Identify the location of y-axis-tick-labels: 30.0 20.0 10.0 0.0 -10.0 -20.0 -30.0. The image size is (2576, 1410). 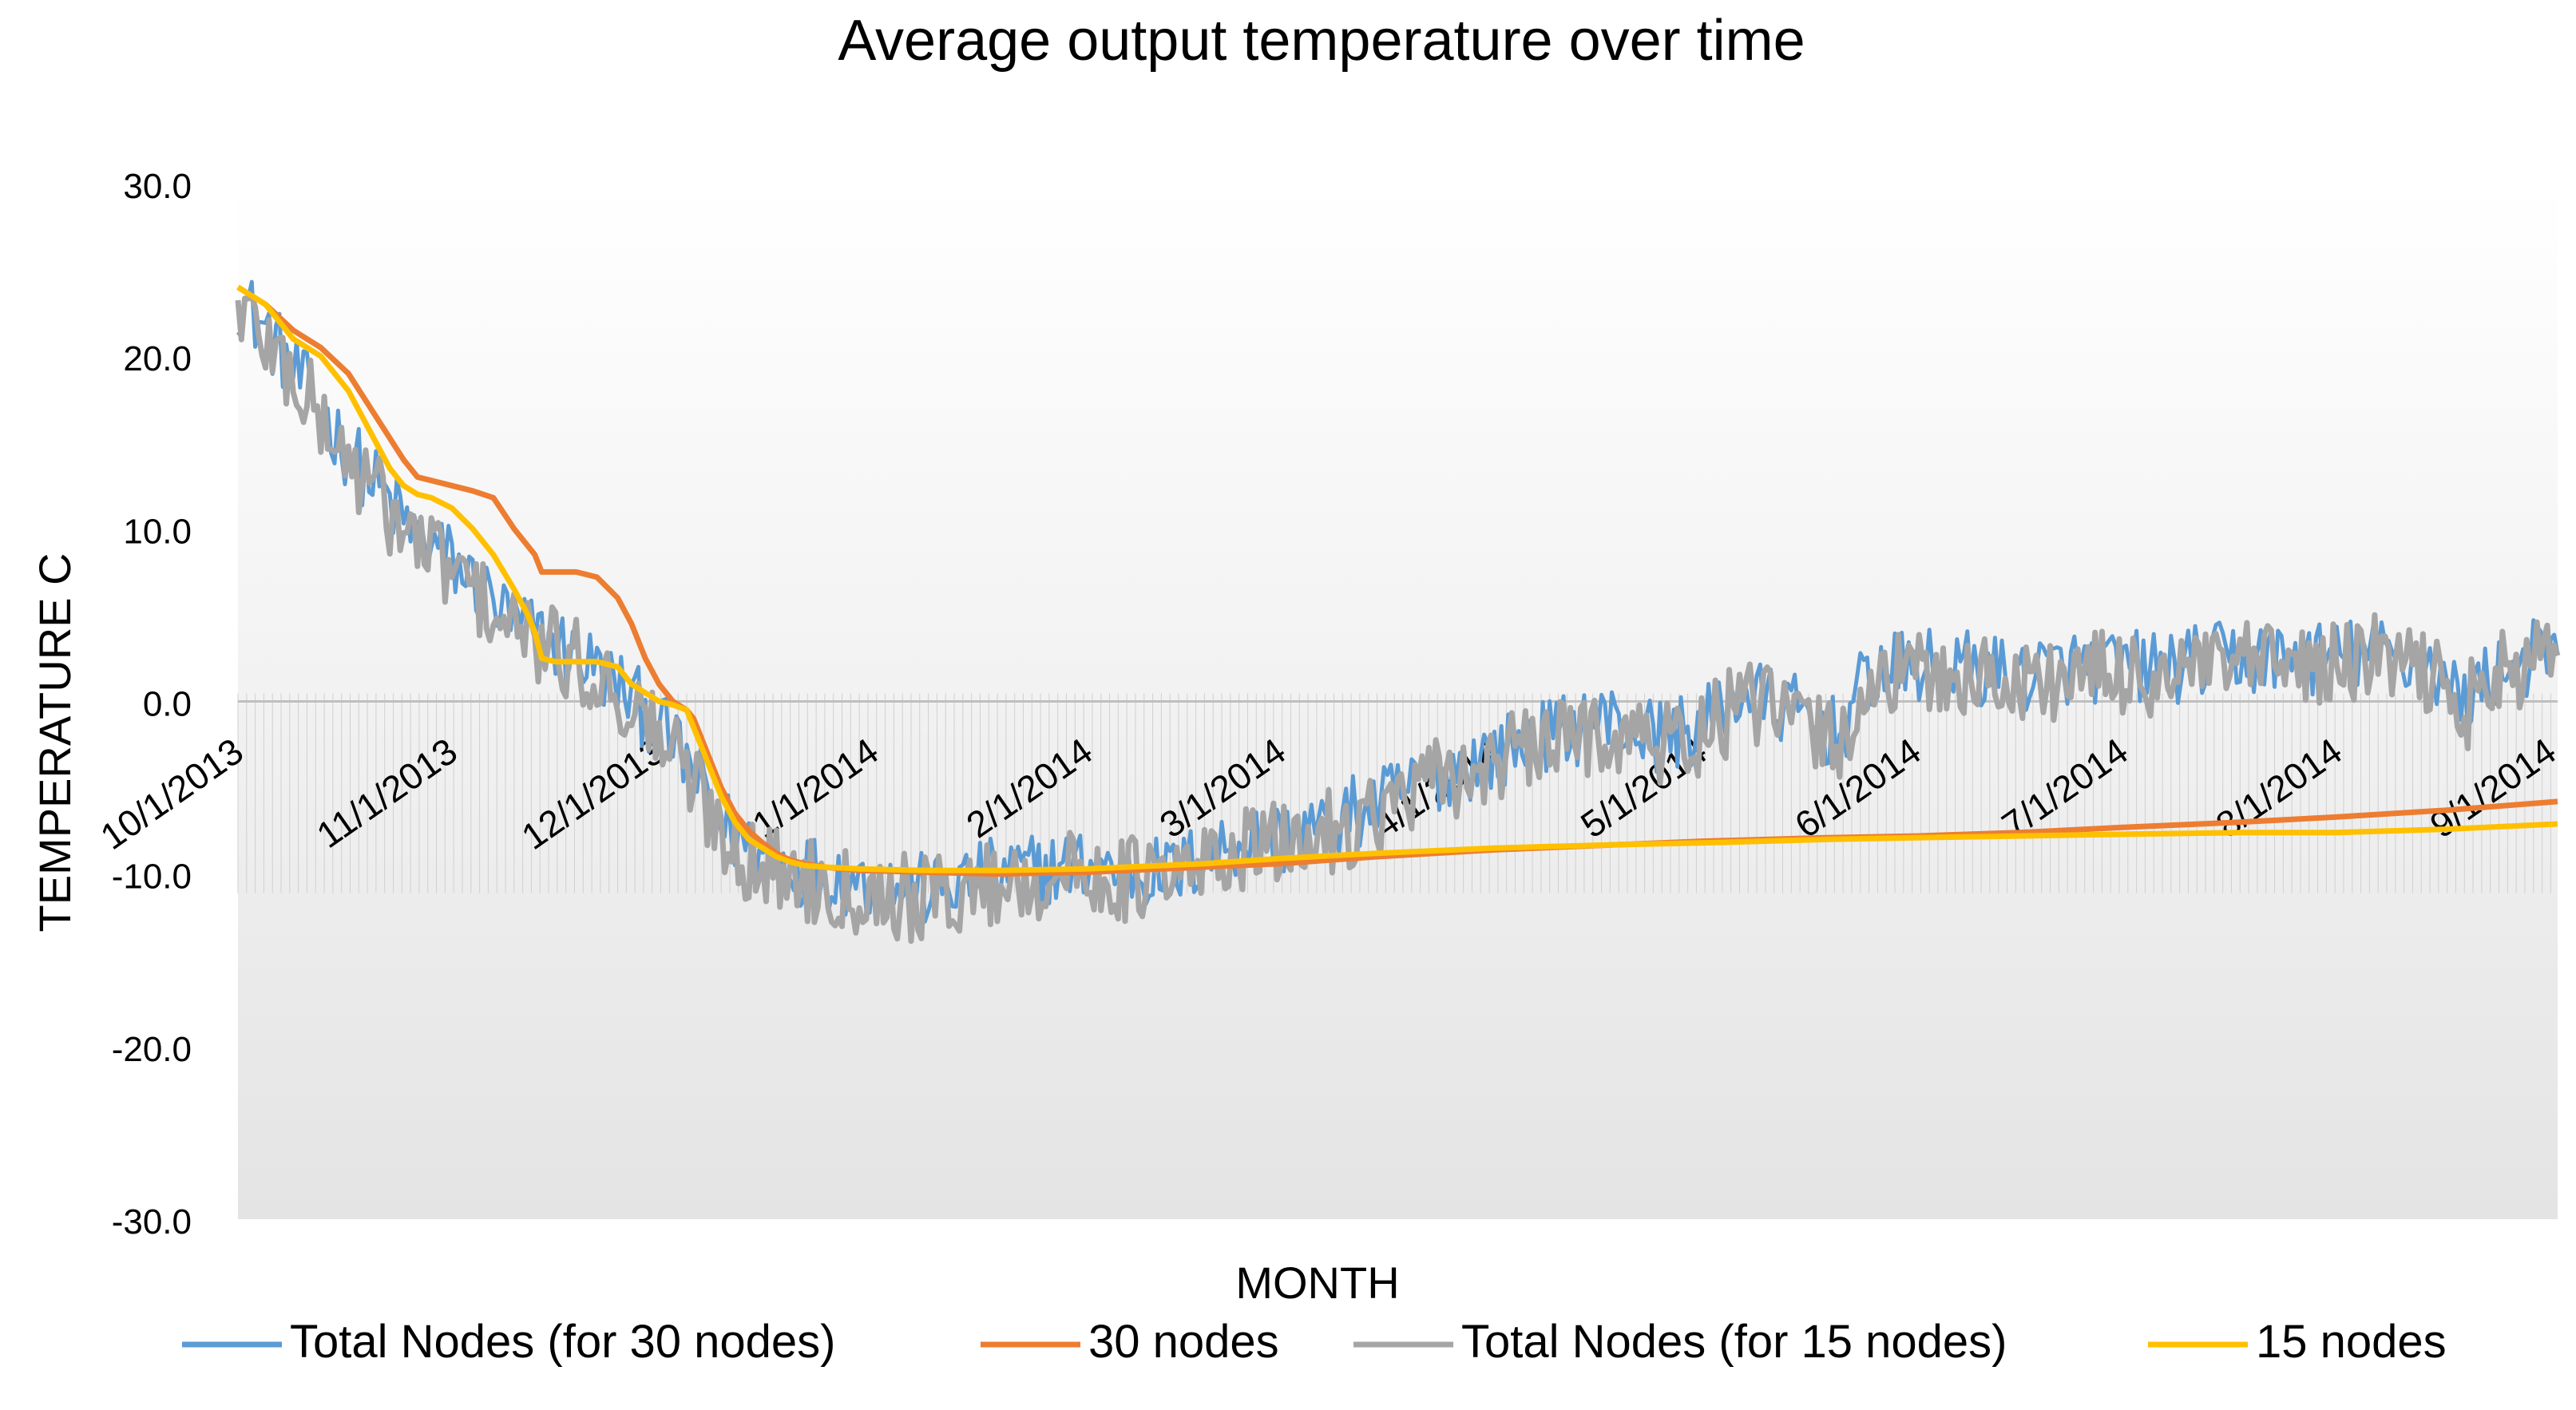
(152, 704).